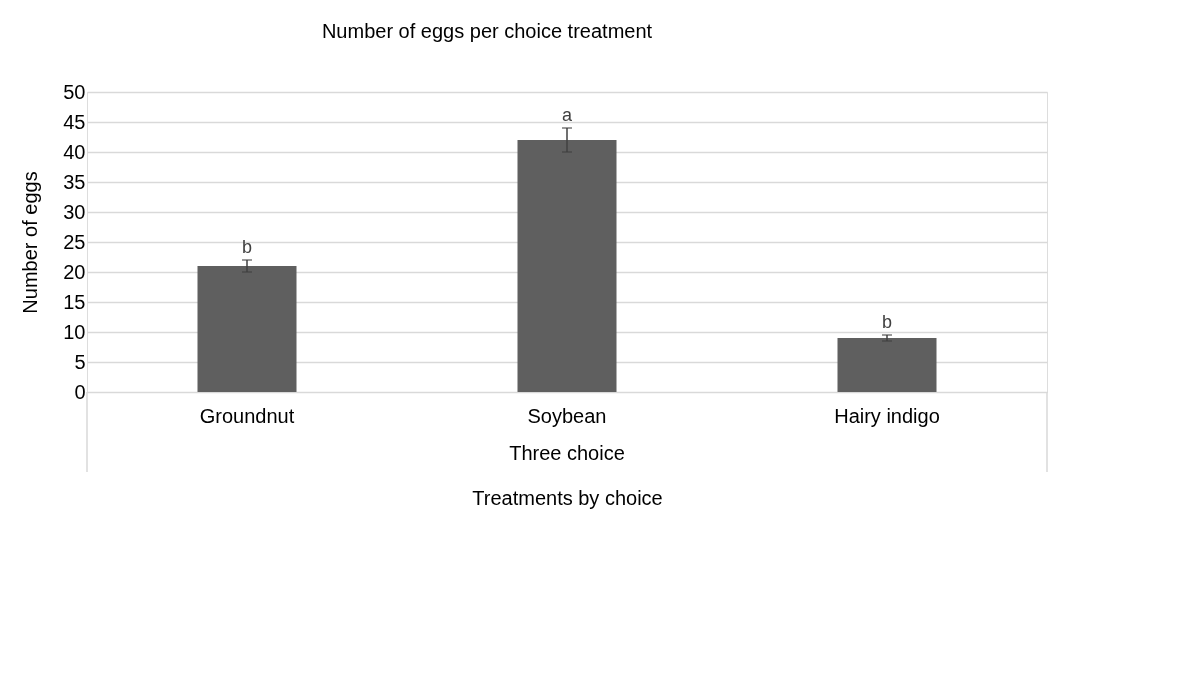 This screenshot has height=690, width=1203. Describe the element at coordinates (74, 211) in the screenshot. I see `y-tick-label: 30` at that location.